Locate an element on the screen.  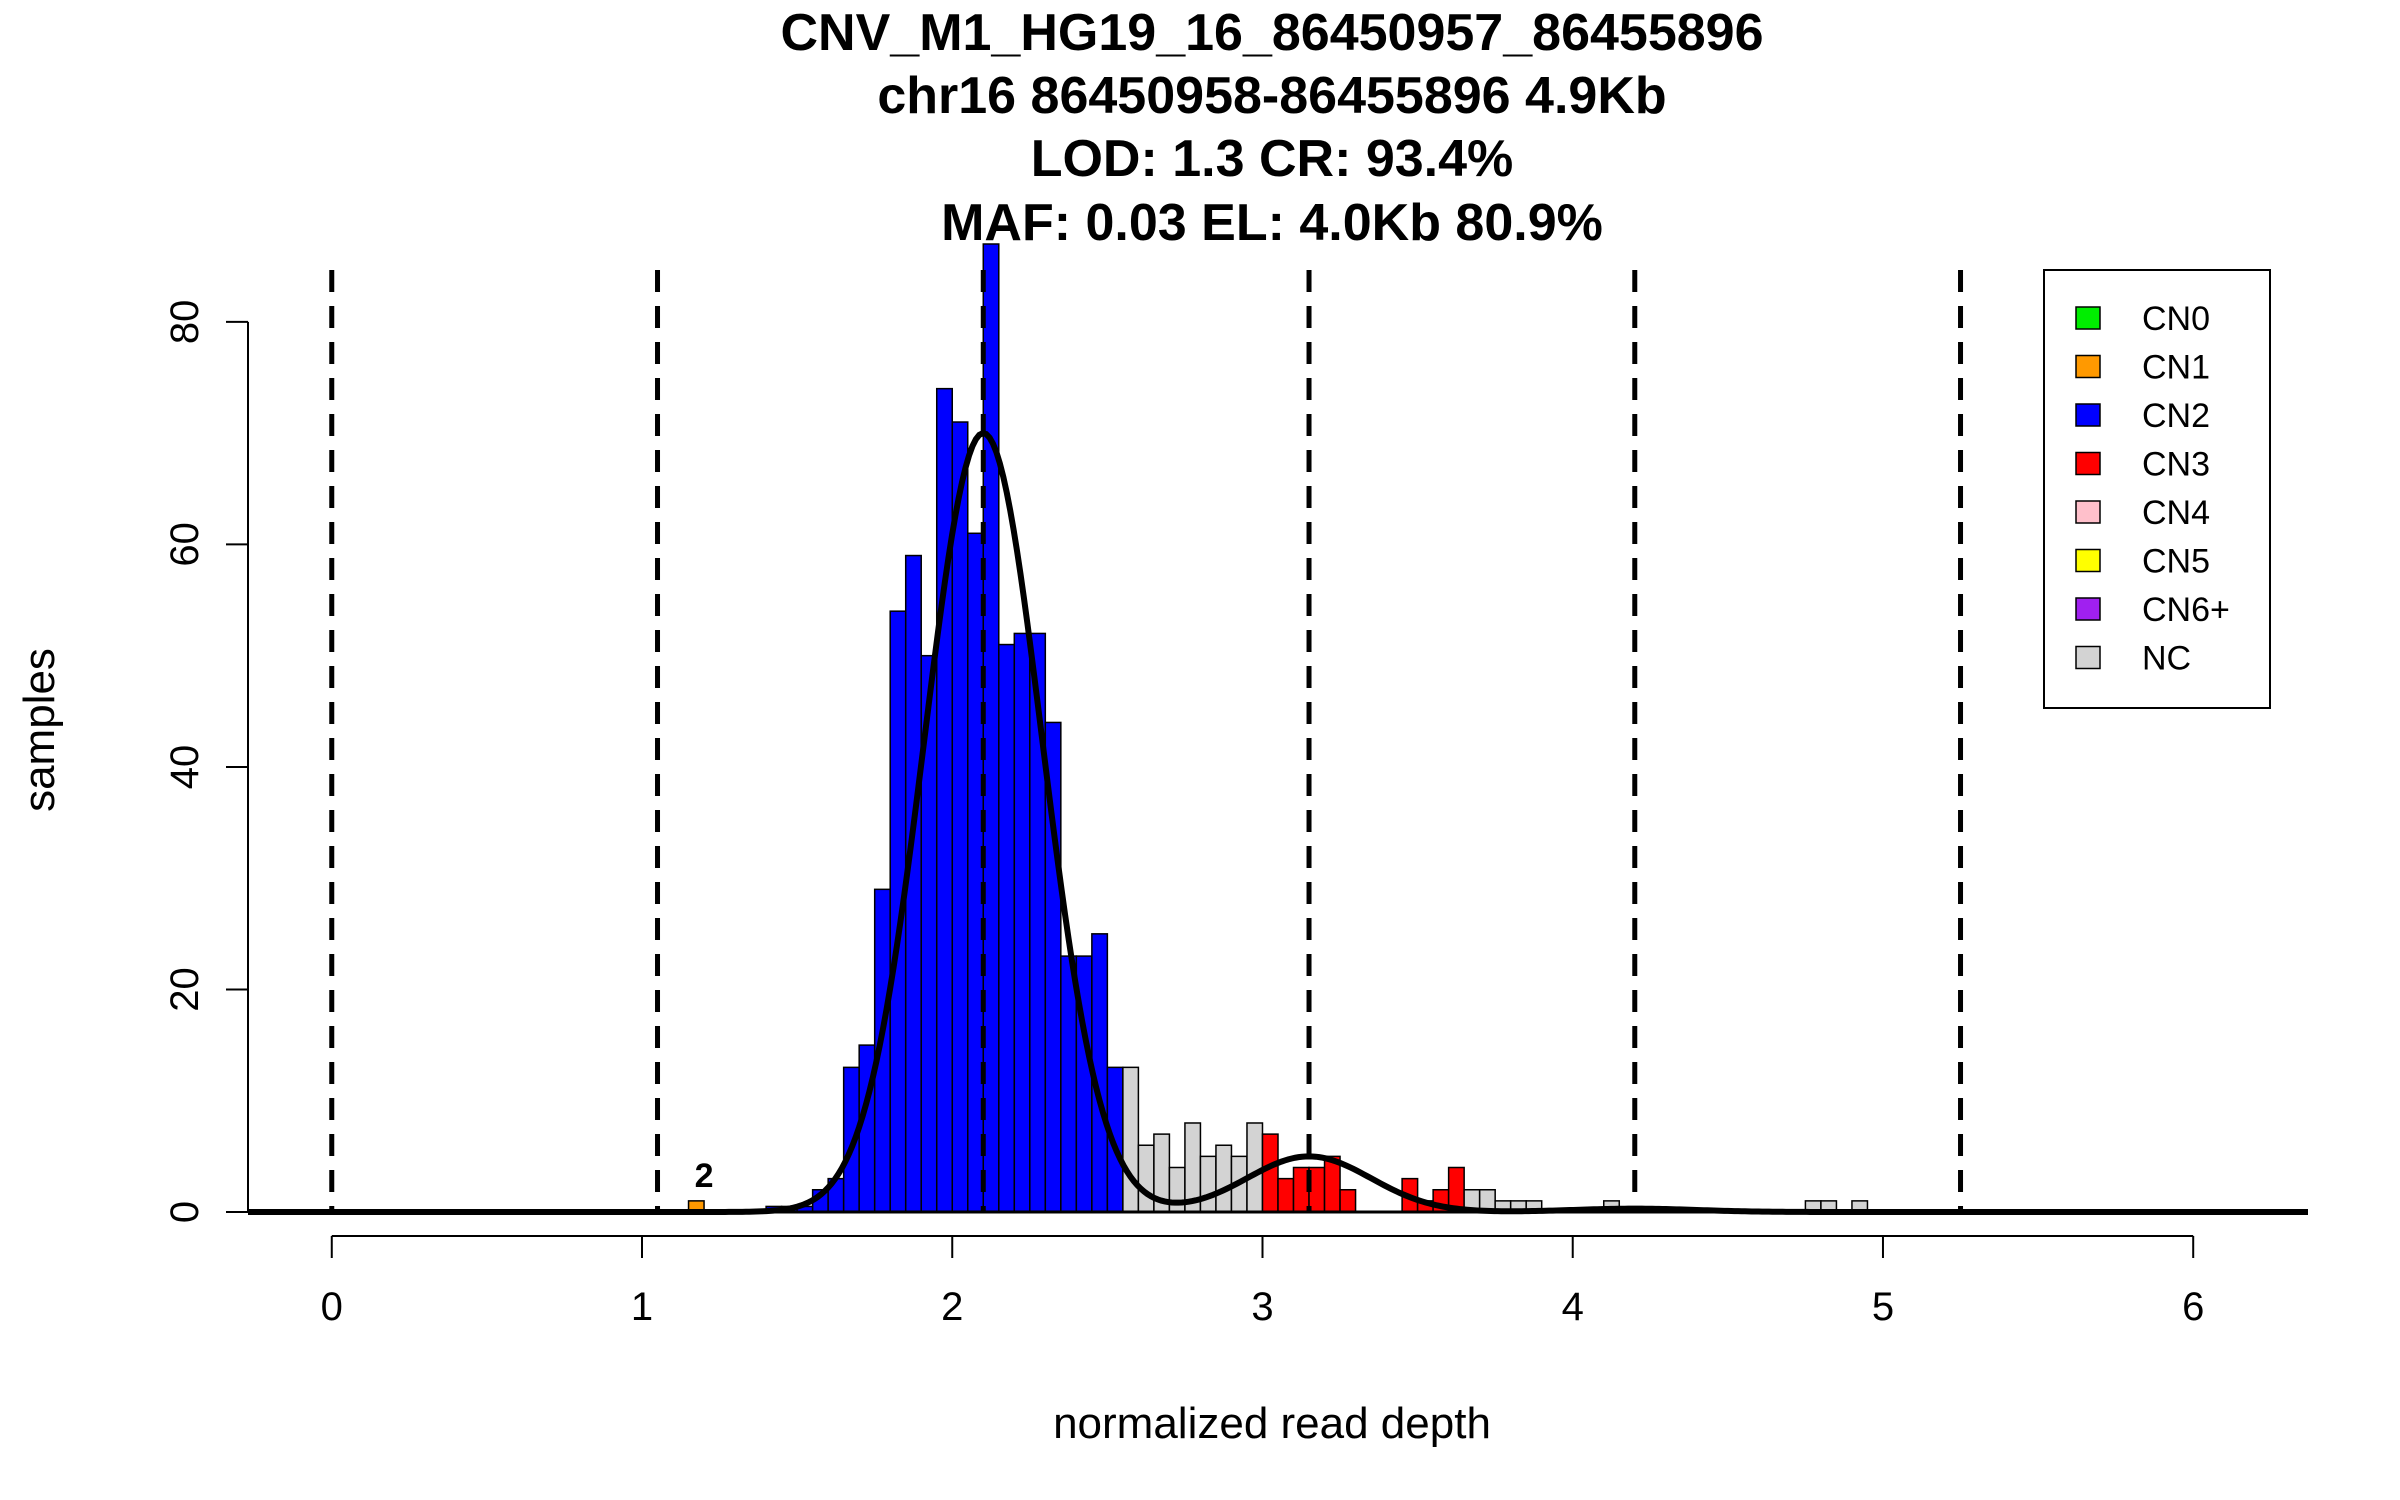
x-tick-label: 0 is located at coordinates (332, 1307).